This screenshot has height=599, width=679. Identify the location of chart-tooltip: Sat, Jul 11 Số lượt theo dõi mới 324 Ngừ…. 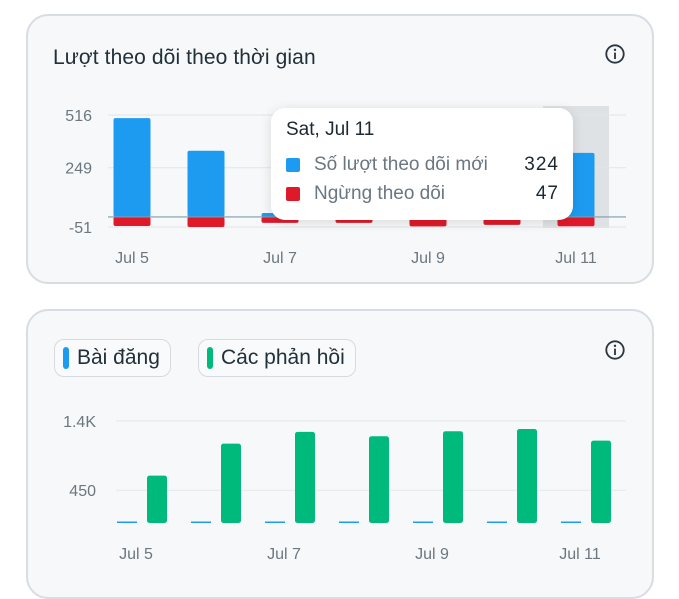
(422, 164).